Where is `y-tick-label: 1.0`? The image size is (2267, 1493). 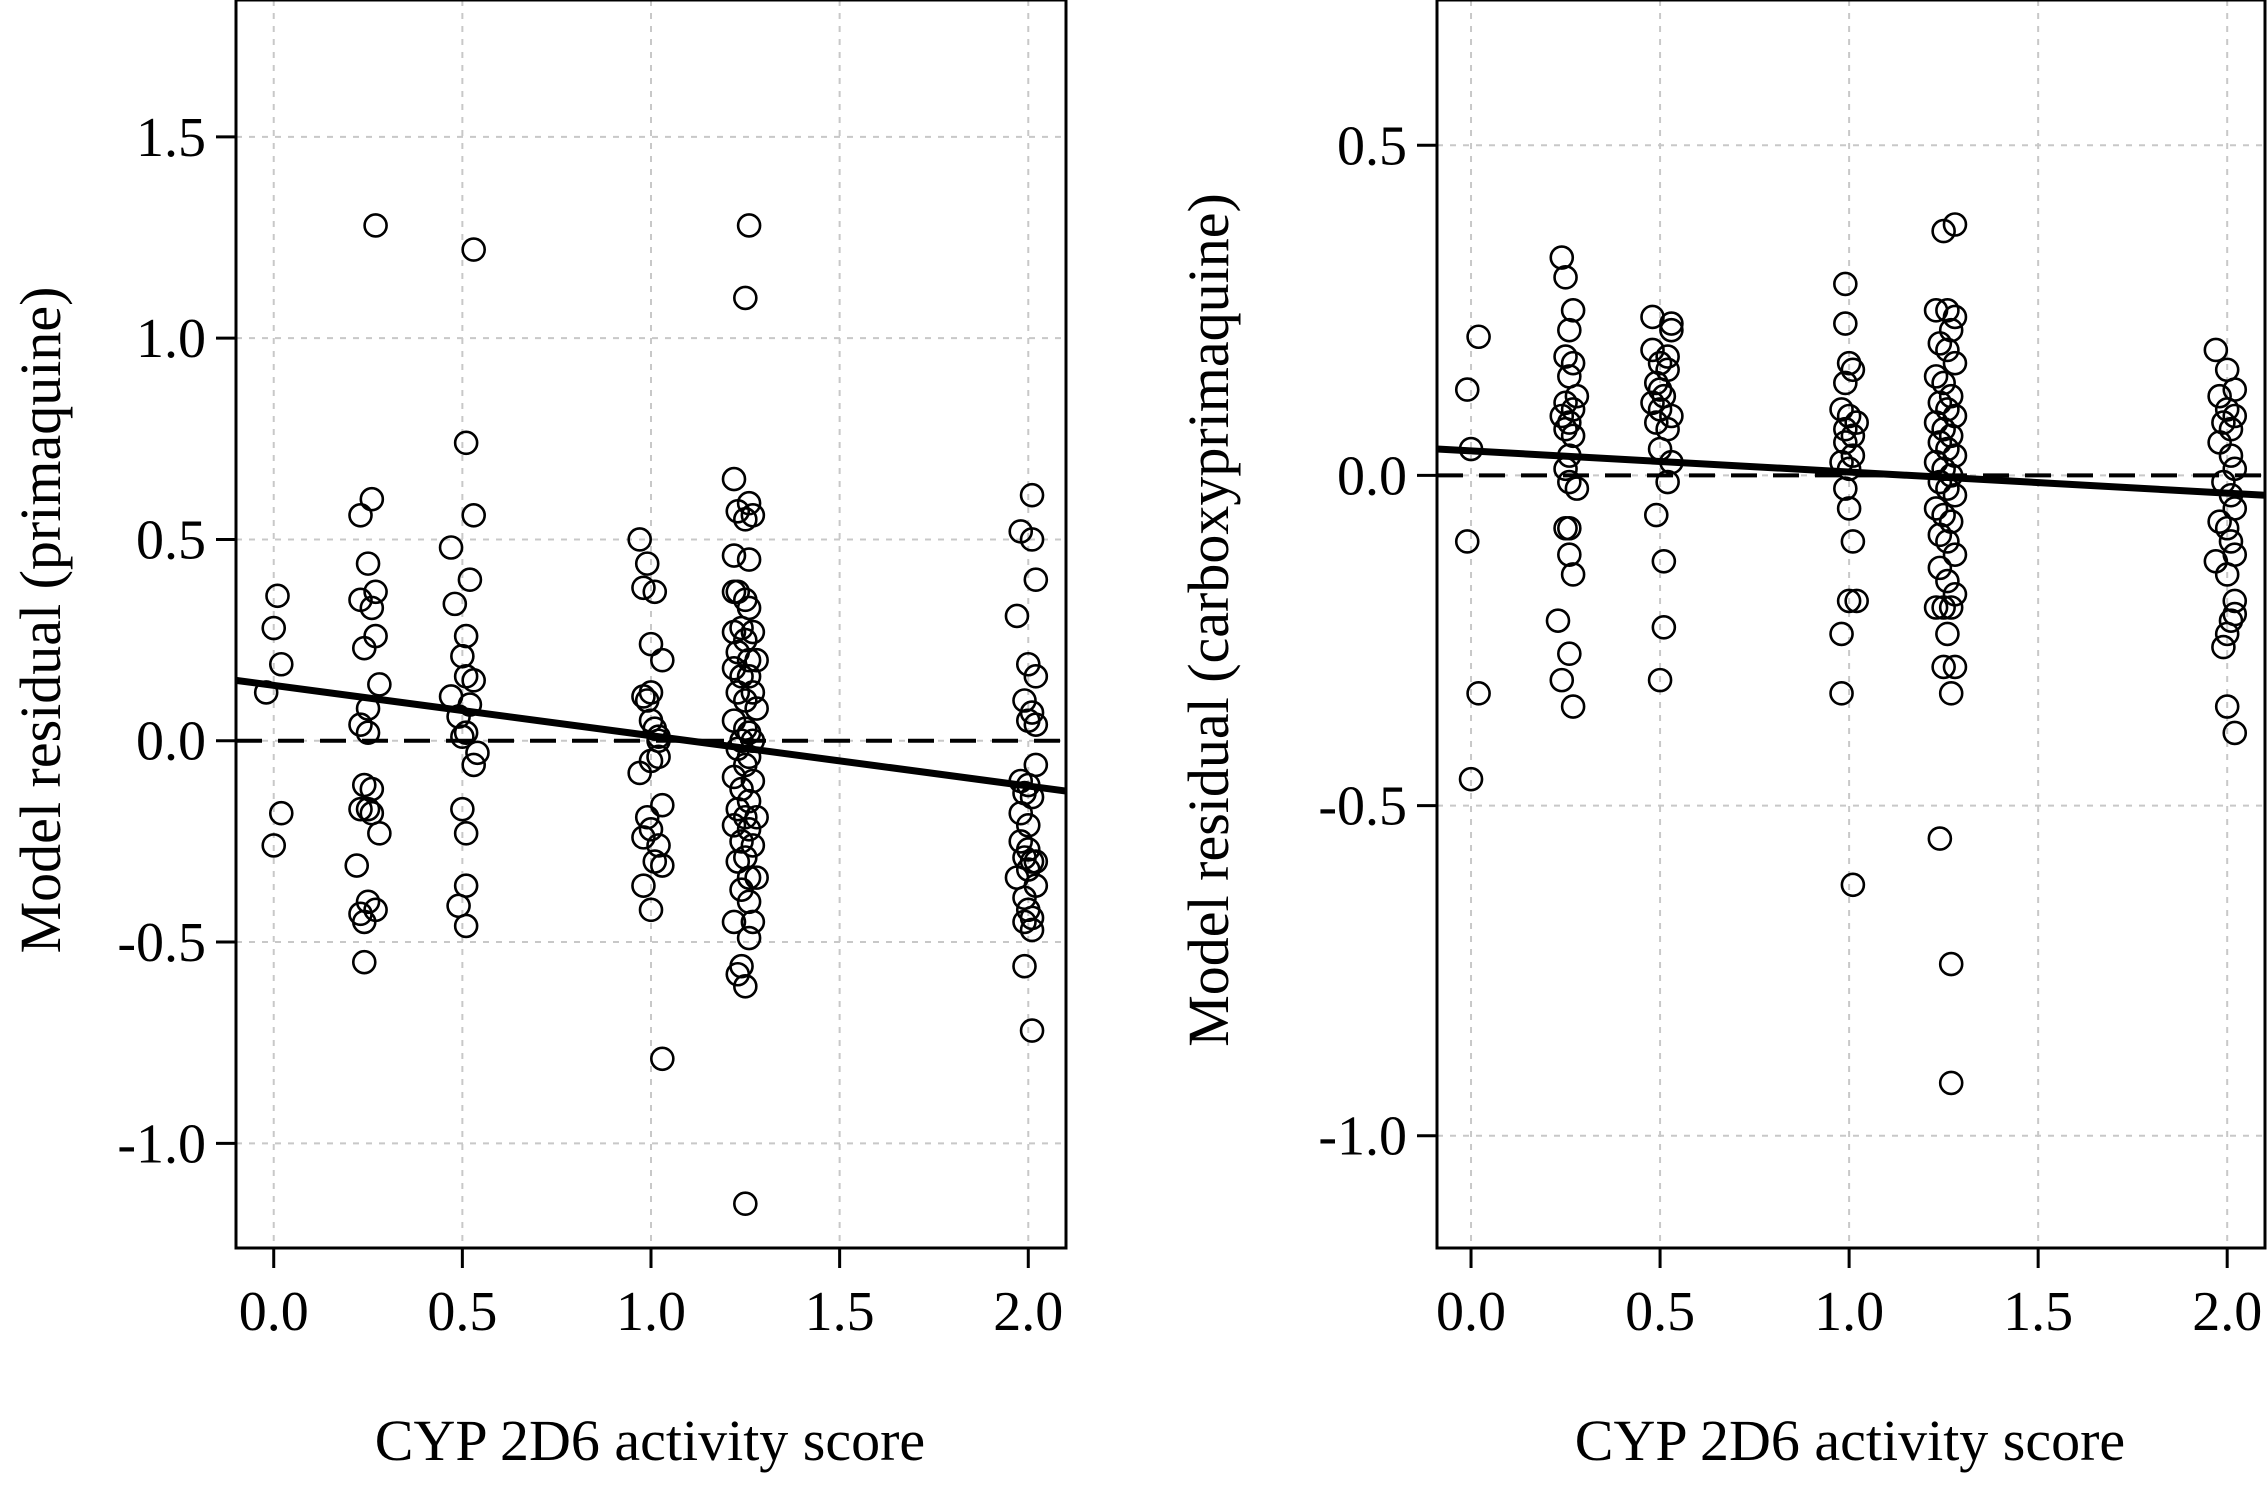
y-tick-label: 1.0 is located at coordinates (171, 339).